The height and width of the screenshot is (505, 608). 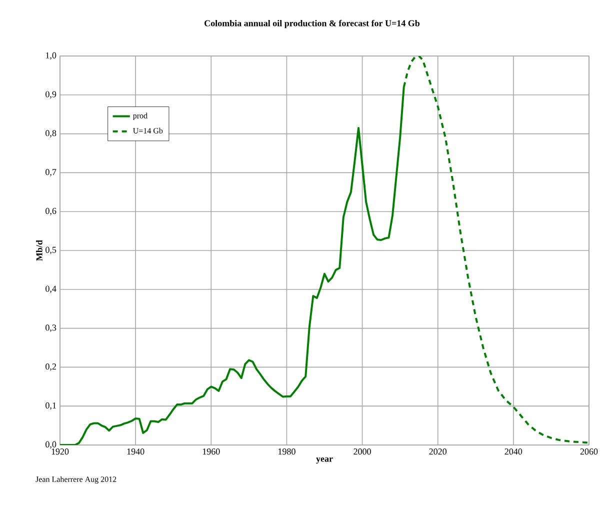 I want to click on y-tick-label: 0,2, so click(x=51, y=367).